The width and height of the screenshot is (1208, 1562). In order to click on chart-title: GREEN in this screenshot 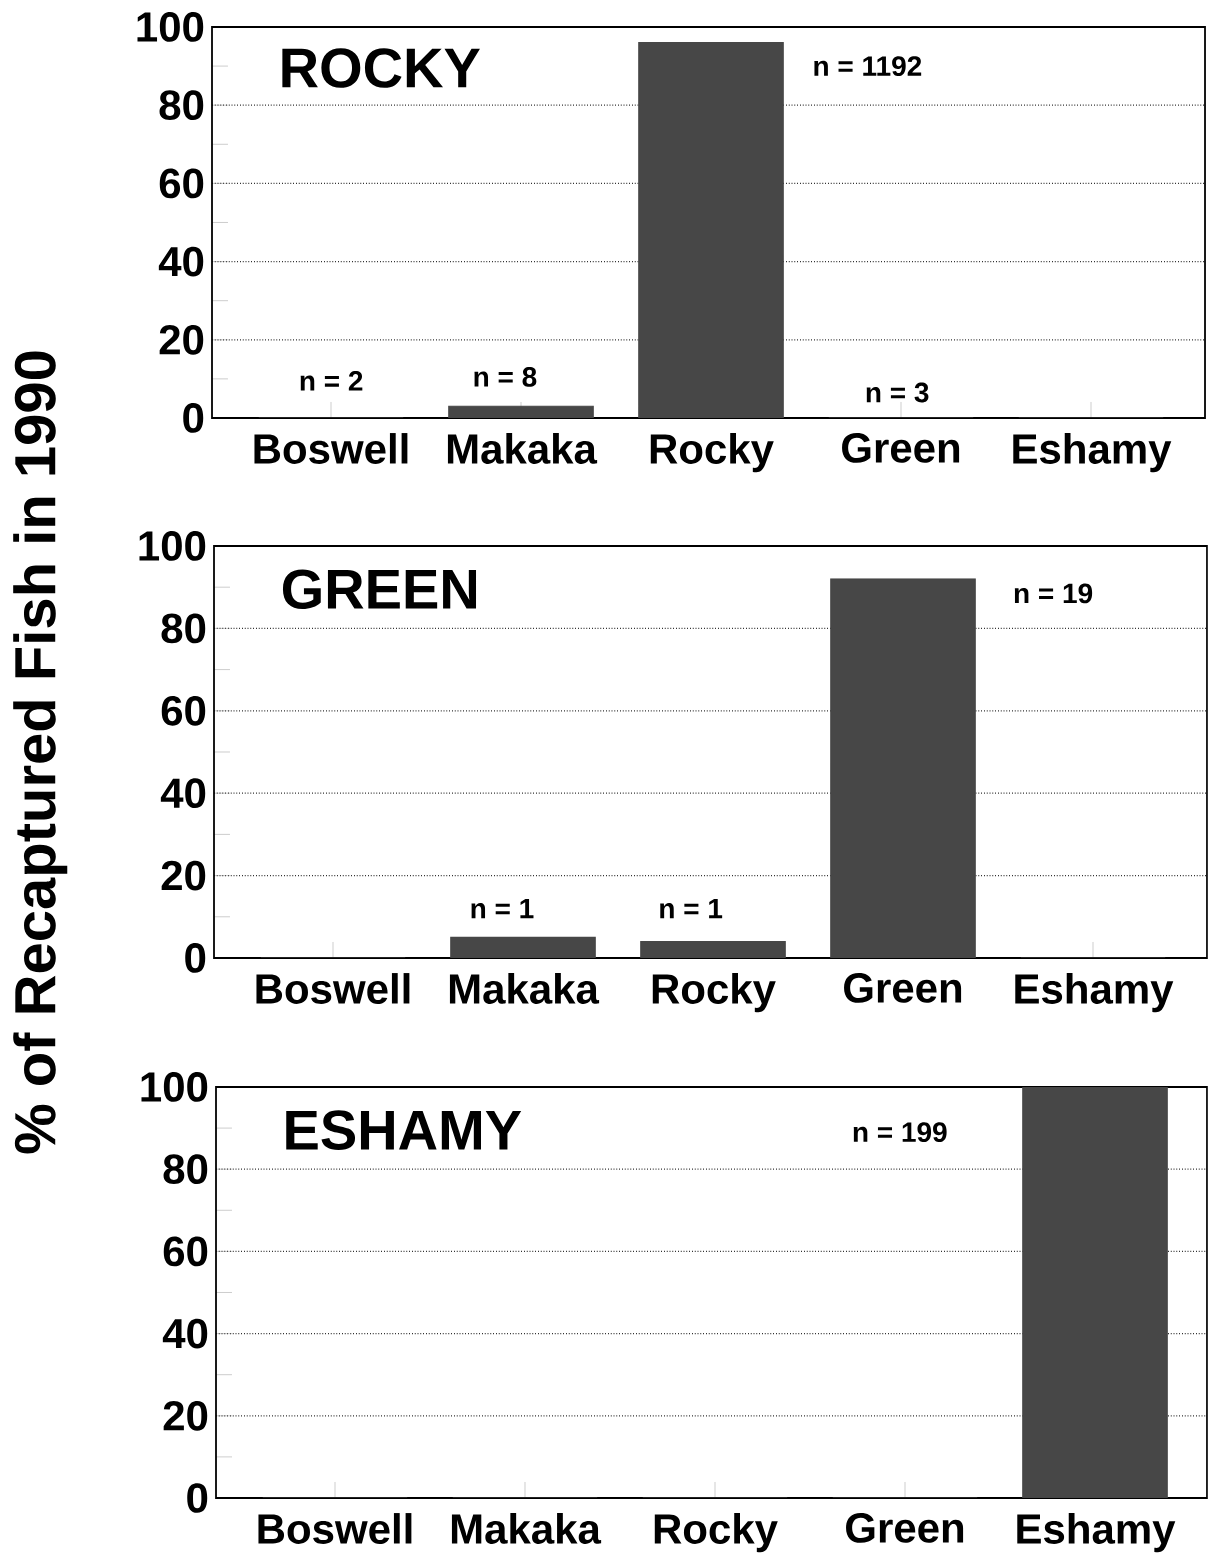, I will do `click(379, 589)`.